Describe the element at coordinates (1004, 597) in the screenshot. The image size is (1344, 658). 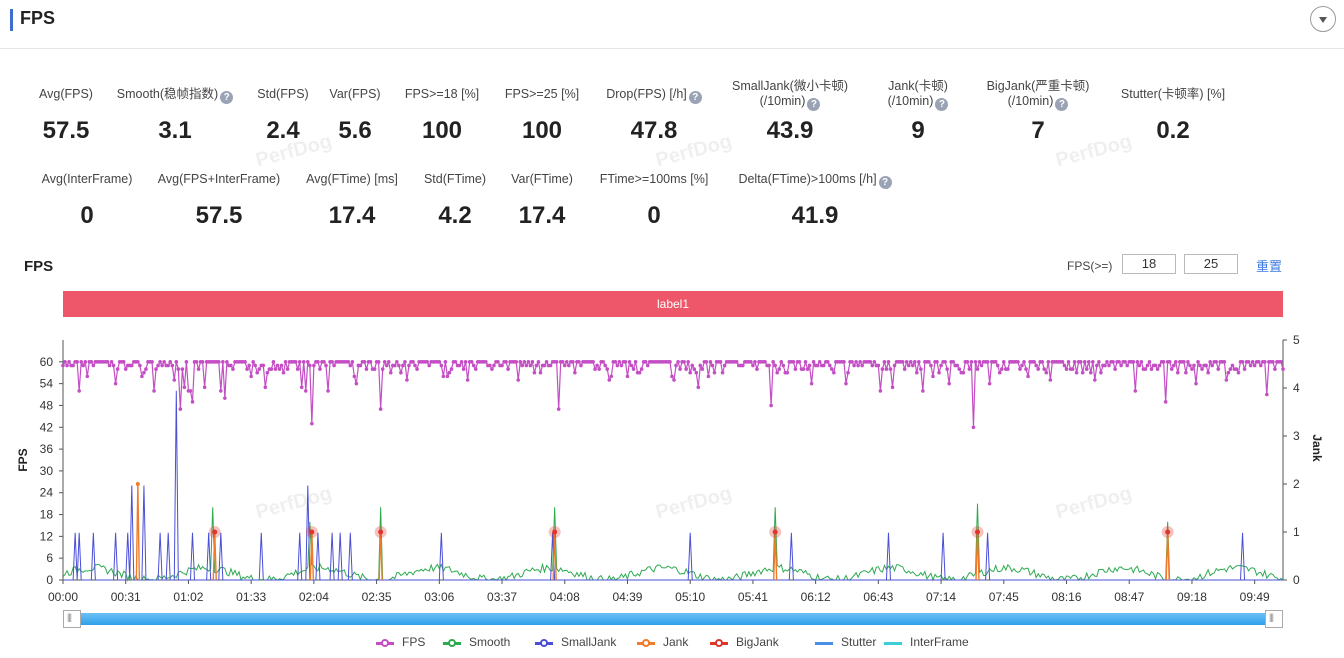
I see `x-tick-label: 07:45` at that location.